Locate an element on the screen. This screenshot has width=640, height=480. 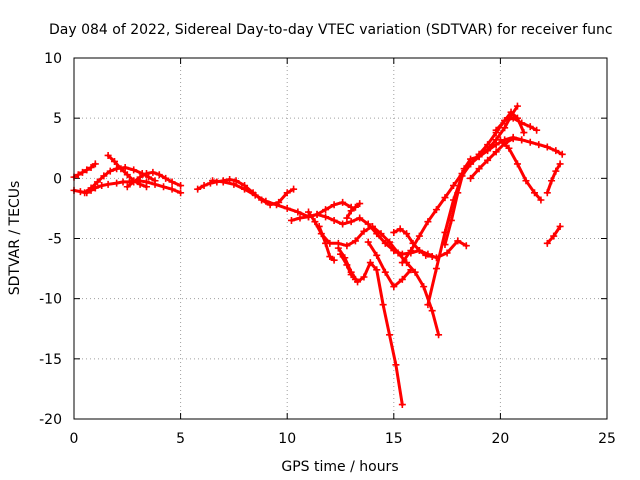
y-tick-label: -10 is located at coordinates (50, 300).